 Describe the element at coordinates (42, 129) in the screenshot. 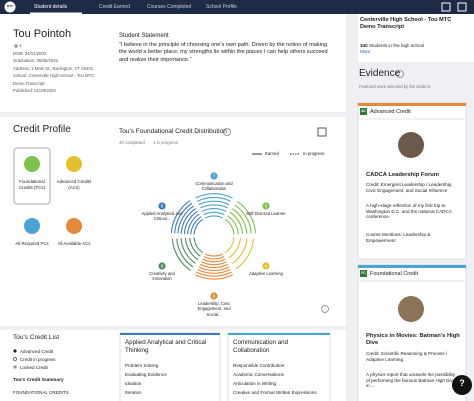

I see `section-title: Credit Profile` at that location.